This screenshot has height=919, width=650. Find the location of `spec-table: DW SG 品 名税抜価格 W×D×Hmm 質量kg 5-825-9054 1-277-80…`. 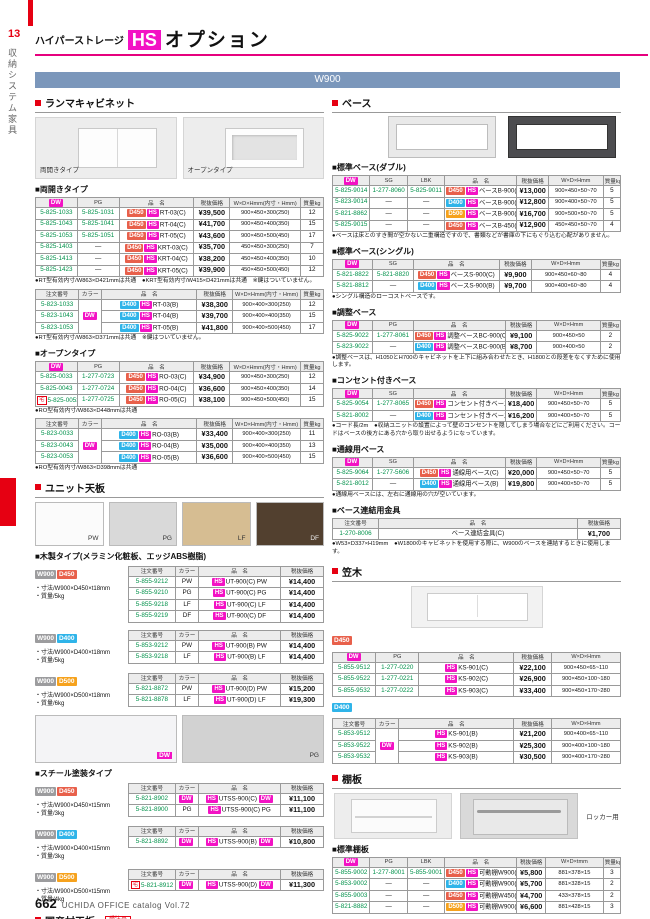

spec-table: DW SG 品 名税抜価格 W×D×Hmm 質量kg 5-825-9054 1-277-80… is located at coordinates (476, 405).